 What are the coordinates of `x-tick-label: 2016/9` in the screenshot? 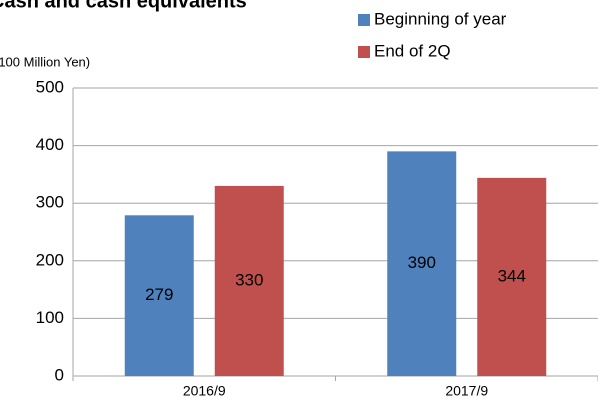 It's located at (204, 391).